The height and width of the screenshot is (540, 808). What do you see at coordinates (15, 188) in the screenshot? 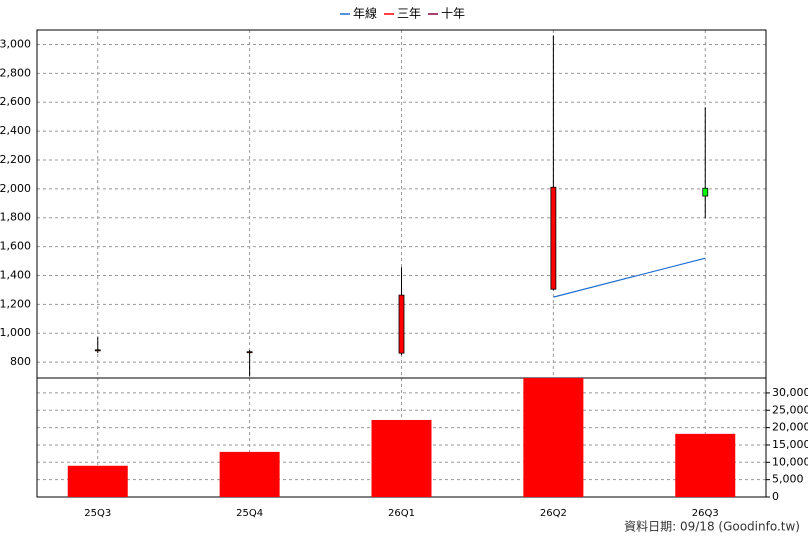
I see `y-tick-label: 2,000` at bounding box center [15, 188].